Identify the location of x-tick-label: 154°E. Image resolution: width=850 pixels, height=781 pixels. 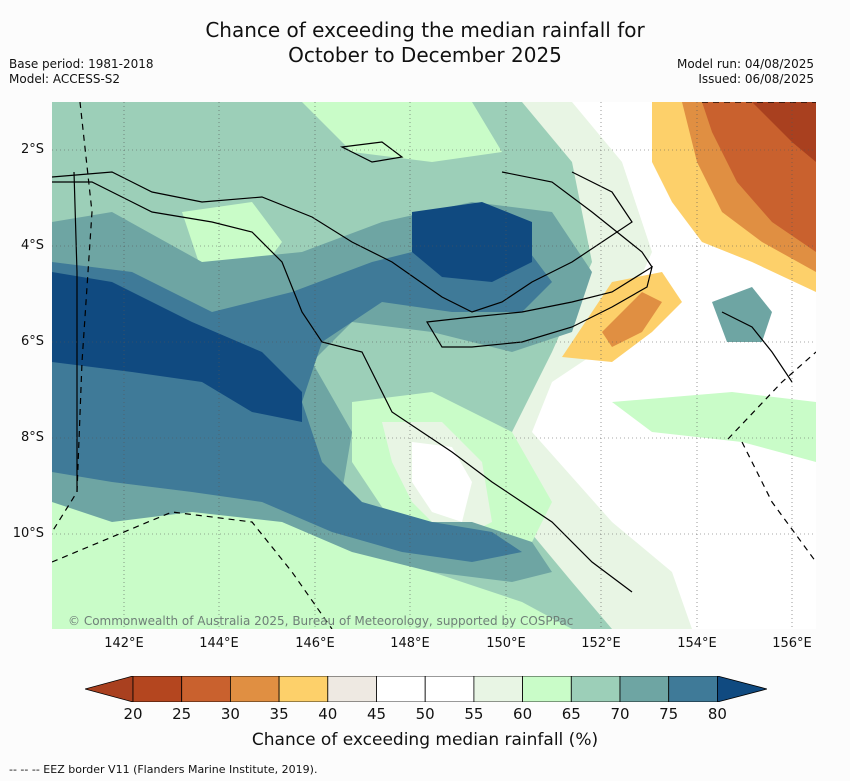
(697, 643).